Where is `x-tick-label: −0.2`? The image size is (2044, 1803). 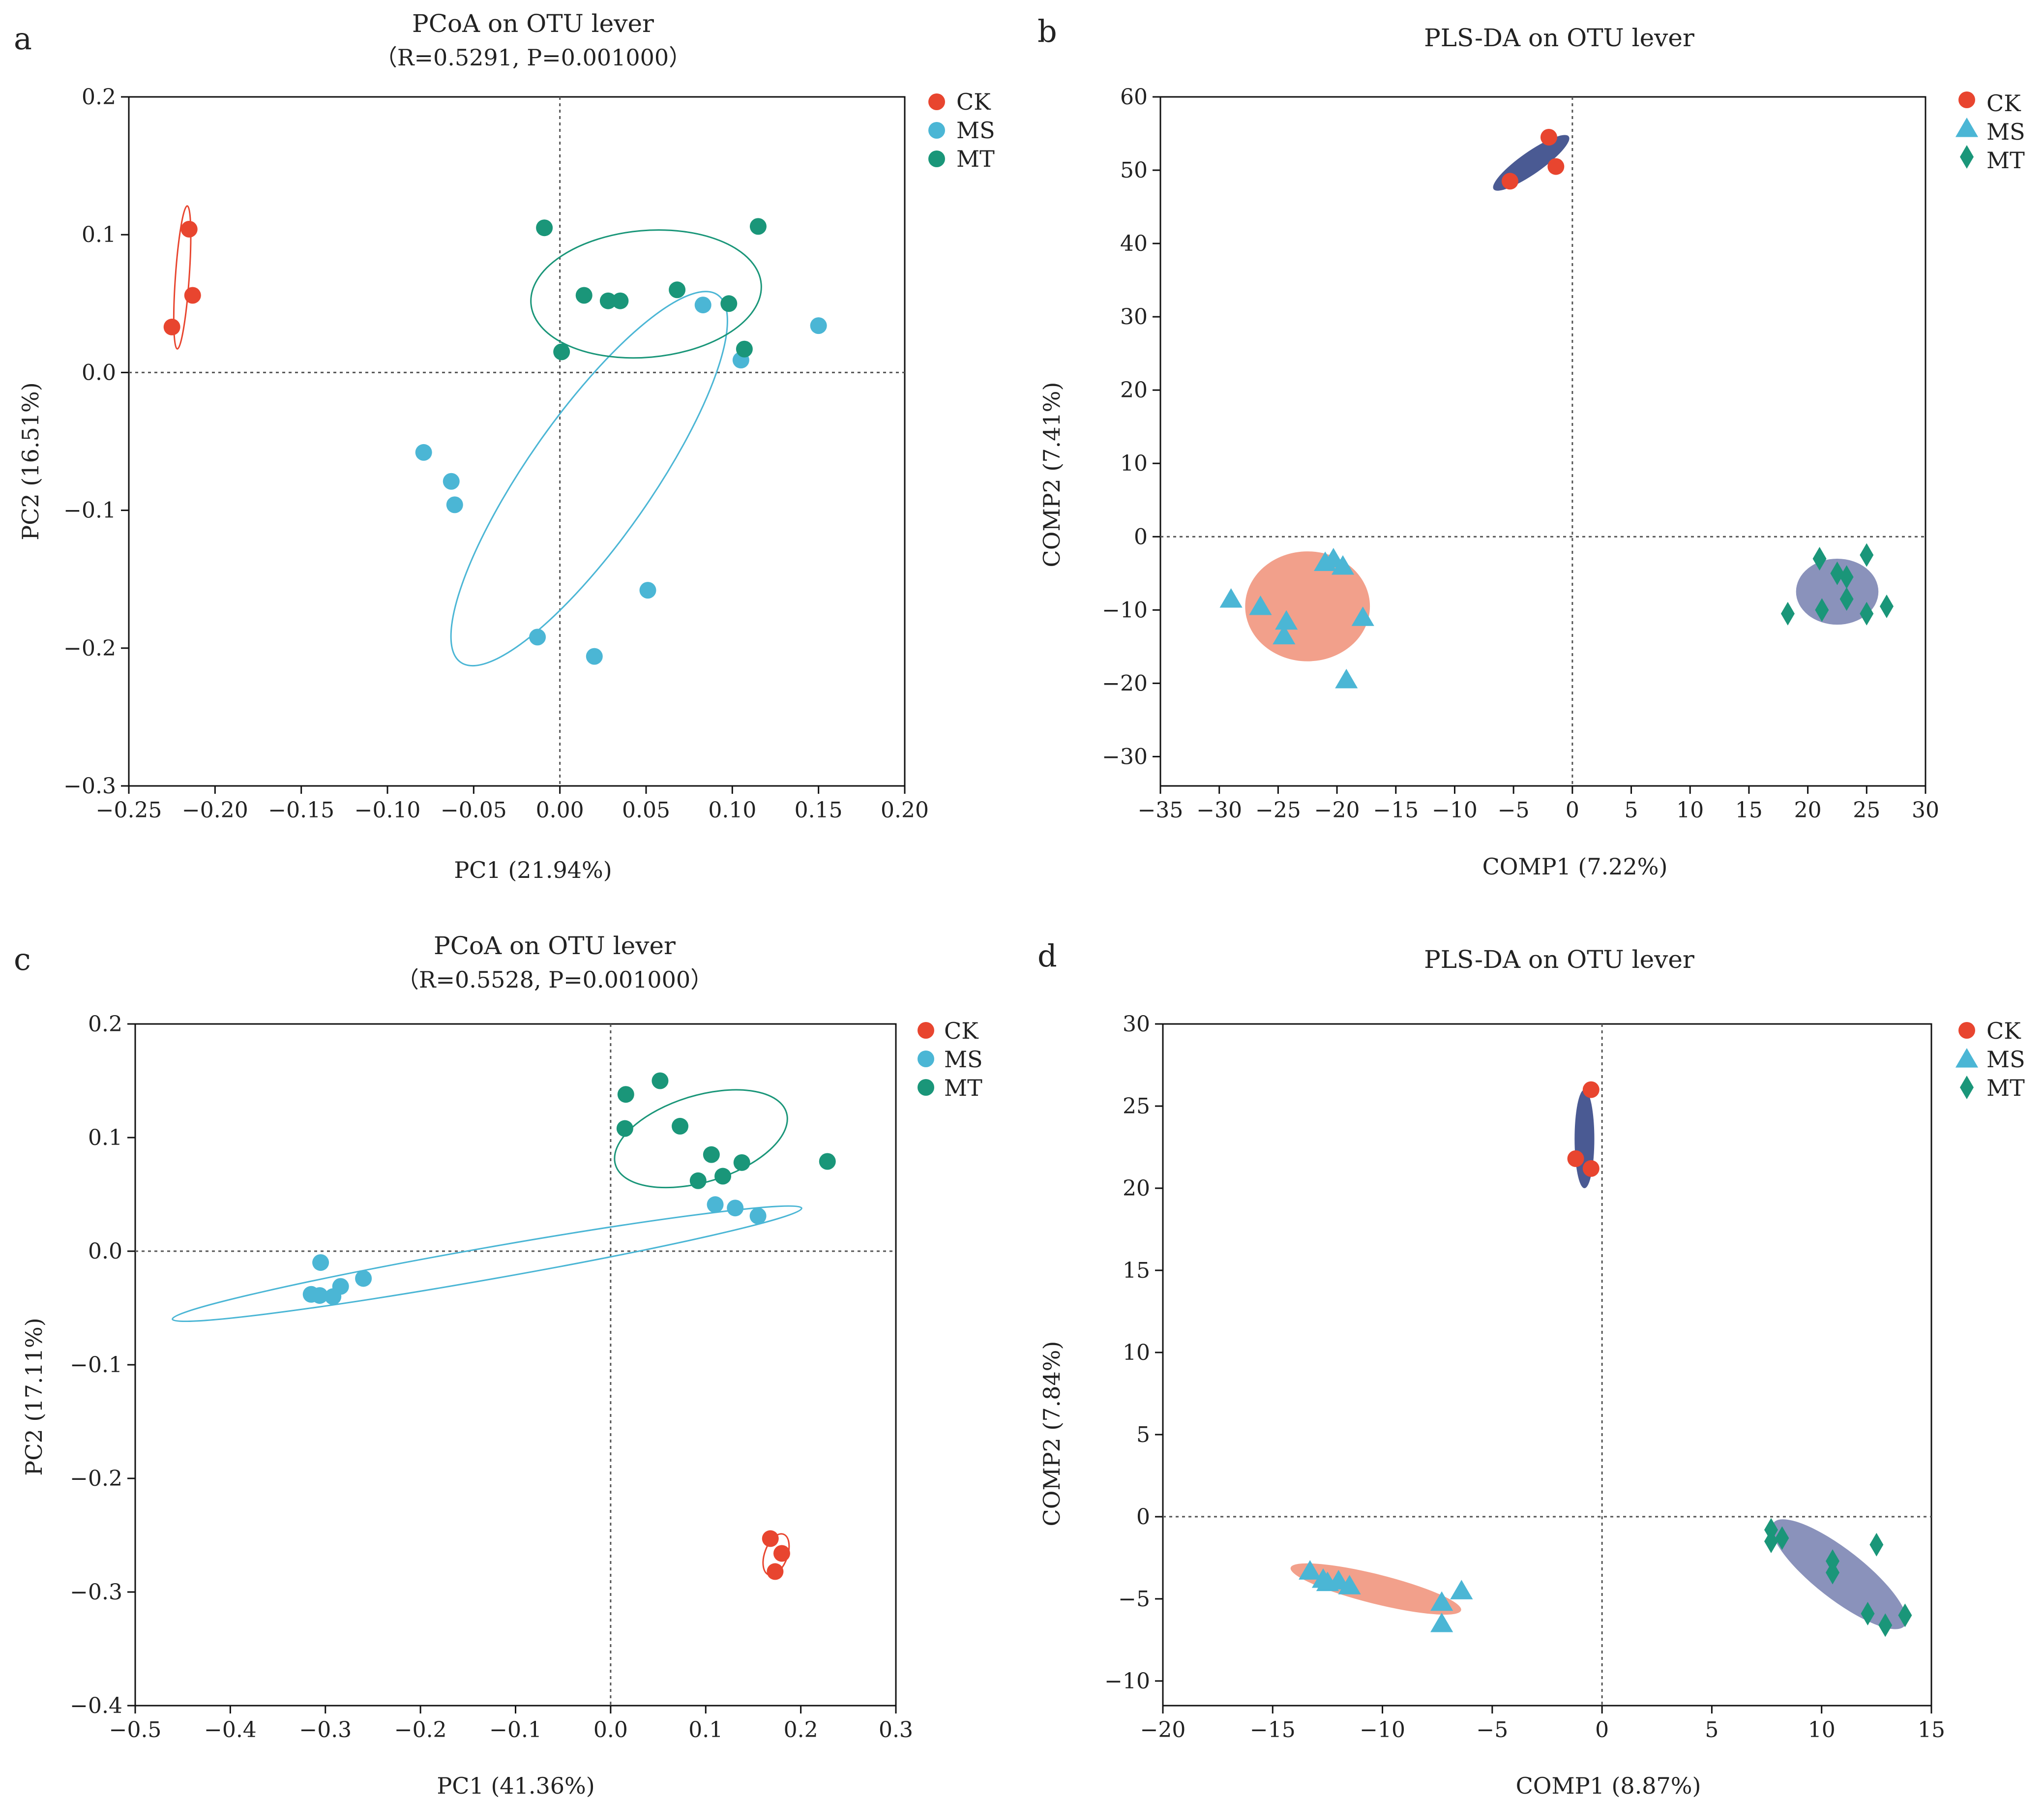 x-tick-label: −0.2 is located at coordinates (420, 1730).